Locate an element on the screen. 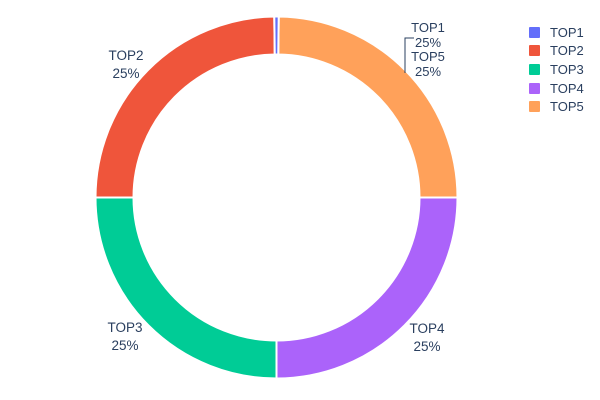 The image size is (600, 400). legend: TOP1 TOP2 TOP3 TOP4 TOP5 is located at coordinates (556, 69).